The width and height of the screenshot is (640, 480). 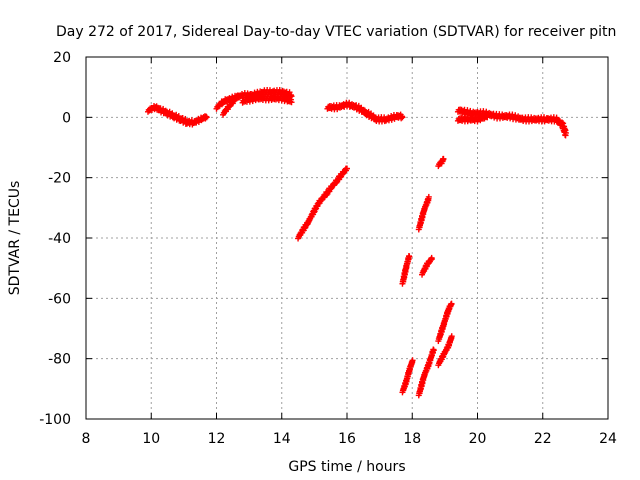 What do you see at coordinates (478, 439) in the screenshot?
I see `x-tick-label: 20` at bounding box center [478, 439].